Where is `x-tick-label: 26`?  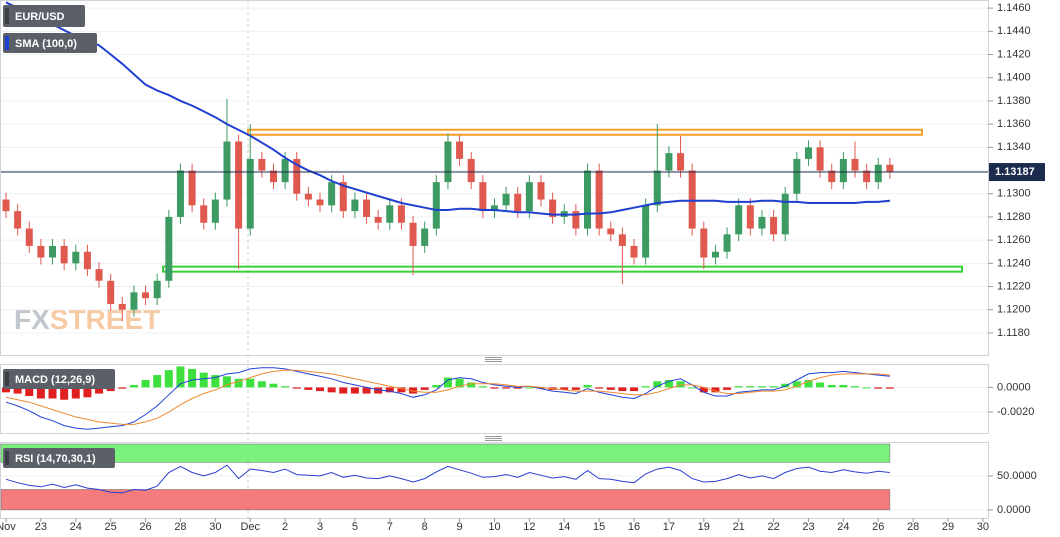
x-tick-label: 26 is located at coordinates (878, 527).